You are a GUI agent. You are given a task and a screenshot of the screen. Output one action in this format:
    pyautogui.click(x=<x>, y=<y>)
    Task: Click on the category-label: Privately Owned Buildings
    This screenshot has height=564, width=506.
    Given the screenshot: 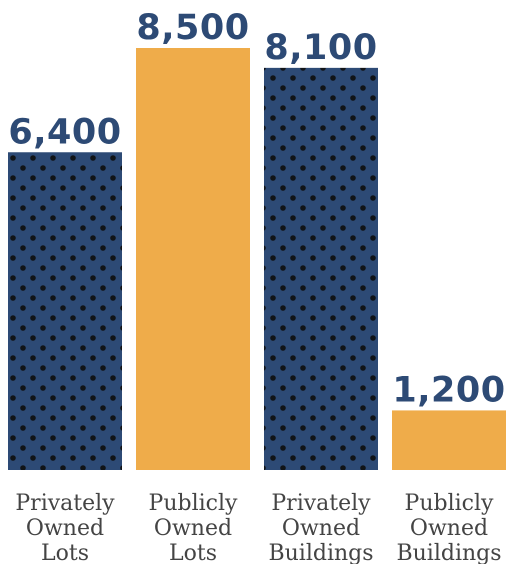 What is the action you would take?
    pyautogui.click(x=320, y=527)
    